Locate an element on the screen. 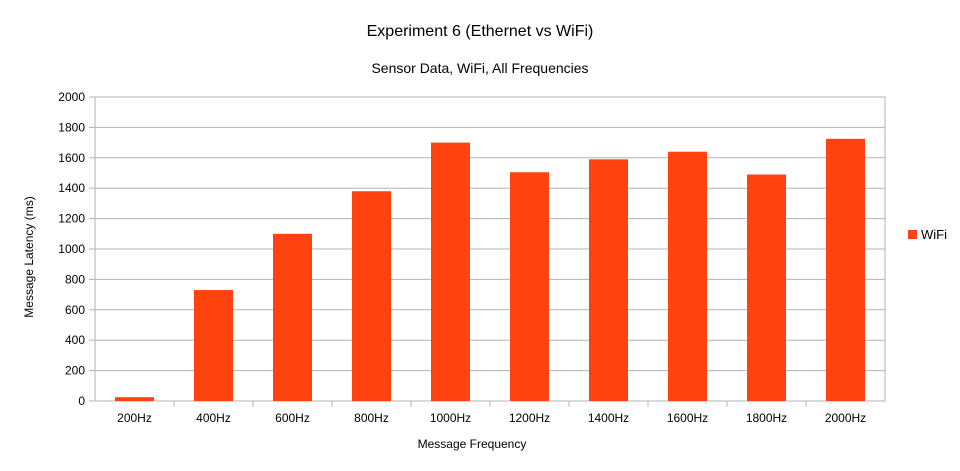 The height and width of the screenshot is (471, 960). bar-1800hz is located at coordinates (766, 287).